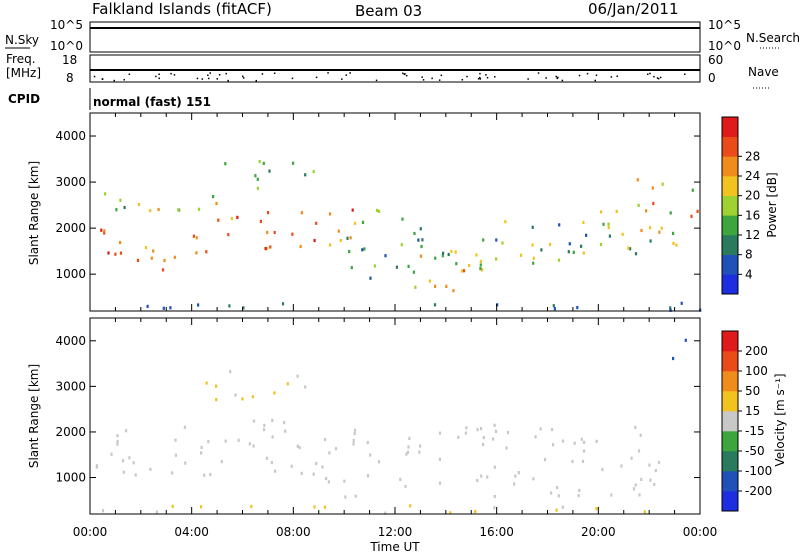  What do you see at coordinates (730, 205) in the screenshot?
I see `power-colorbar-frame` at bounding box center [730, 205].